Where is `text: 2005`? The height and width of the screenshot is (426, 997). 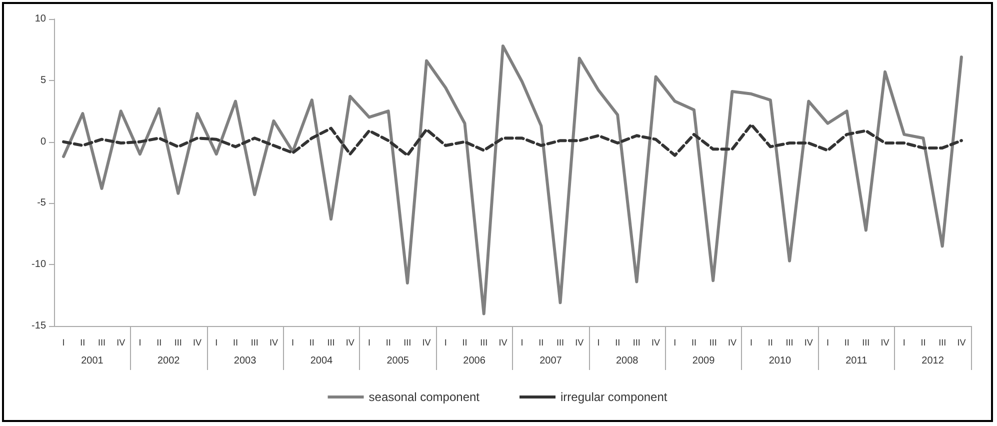
text: 2005 is located at coordinates (398, 361).